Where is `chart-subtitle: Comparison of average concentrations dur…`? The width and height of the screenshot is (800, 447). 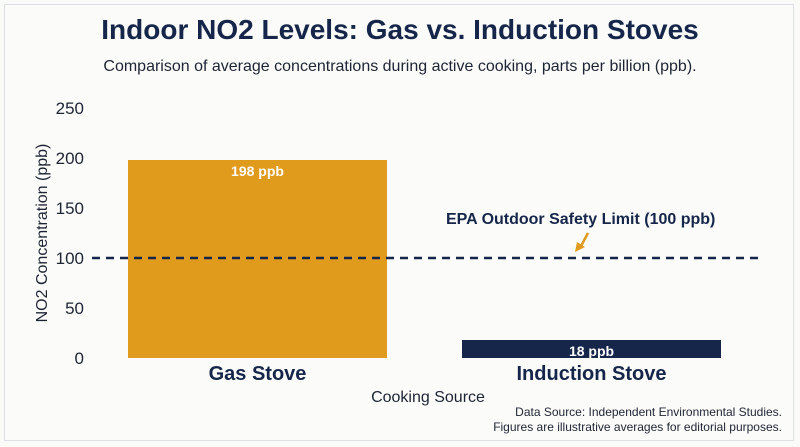
chart-subtitle: Comparison of average concentrations dur… is located at coordinates (400, 66).